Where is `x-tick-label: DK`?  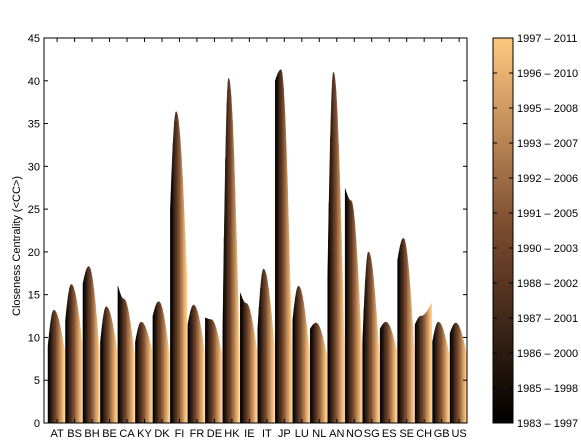
x-tick-label: DK is located at coordinates (162, 434).